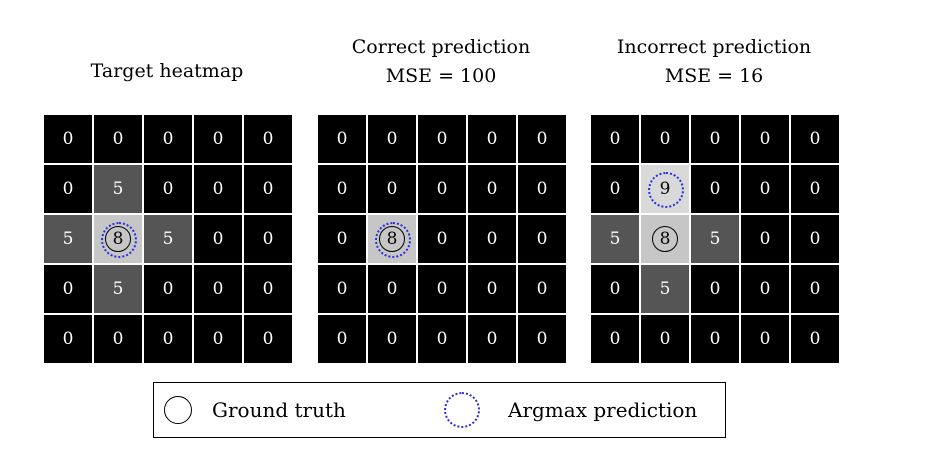  I want to click on panel-title-line: Incorrect prediction, so click(714, 47).